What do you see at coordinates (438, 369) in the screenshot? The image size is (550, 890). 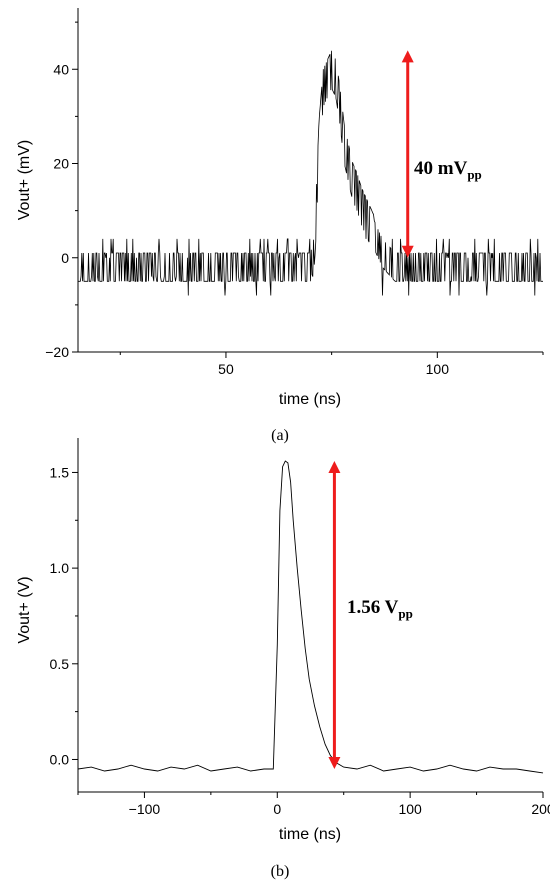 I see `chart-a-x-tick-label: 100` at bounding box center [438, 369].